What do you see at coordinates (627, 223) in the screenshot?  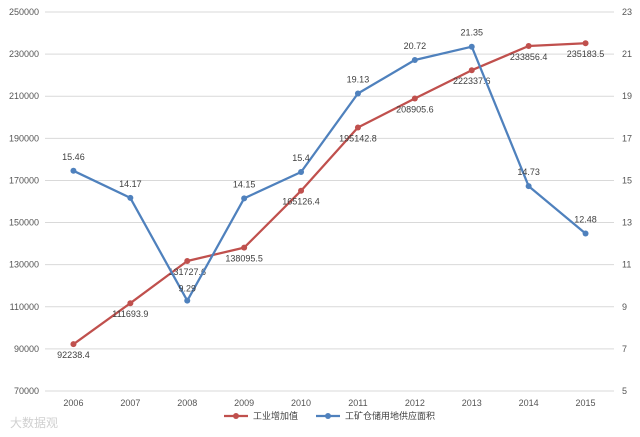 I see `y-right-tick-label: 13` at bounding box center [627, 223].